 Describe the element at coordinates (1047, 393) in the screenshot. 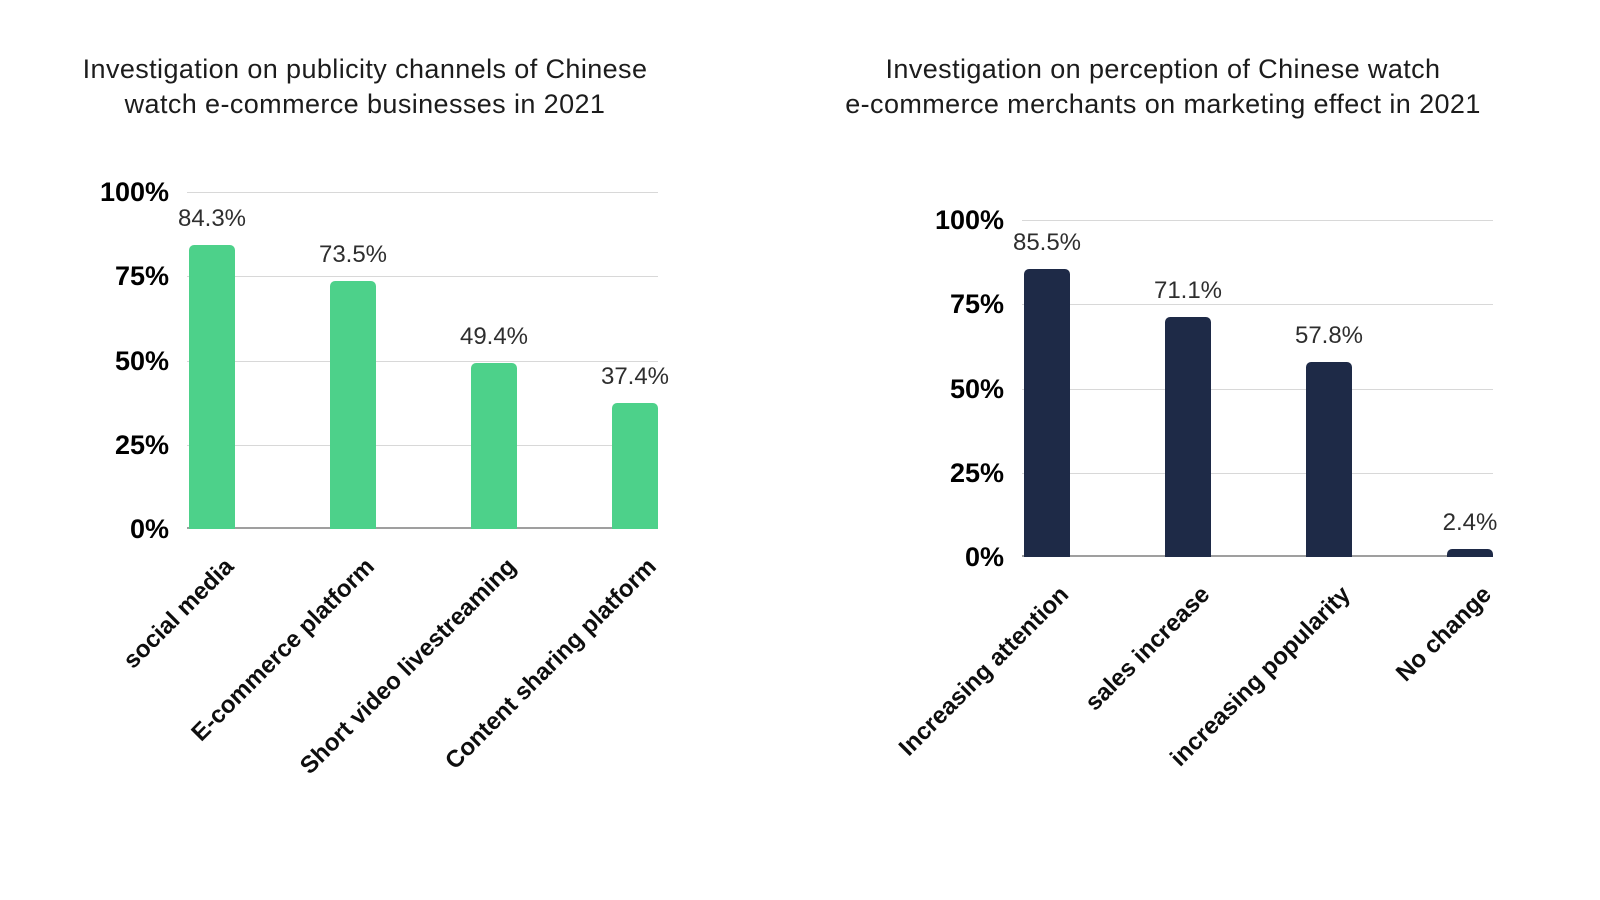

I see `bar-increasing-attention: 85.5%` at that location.